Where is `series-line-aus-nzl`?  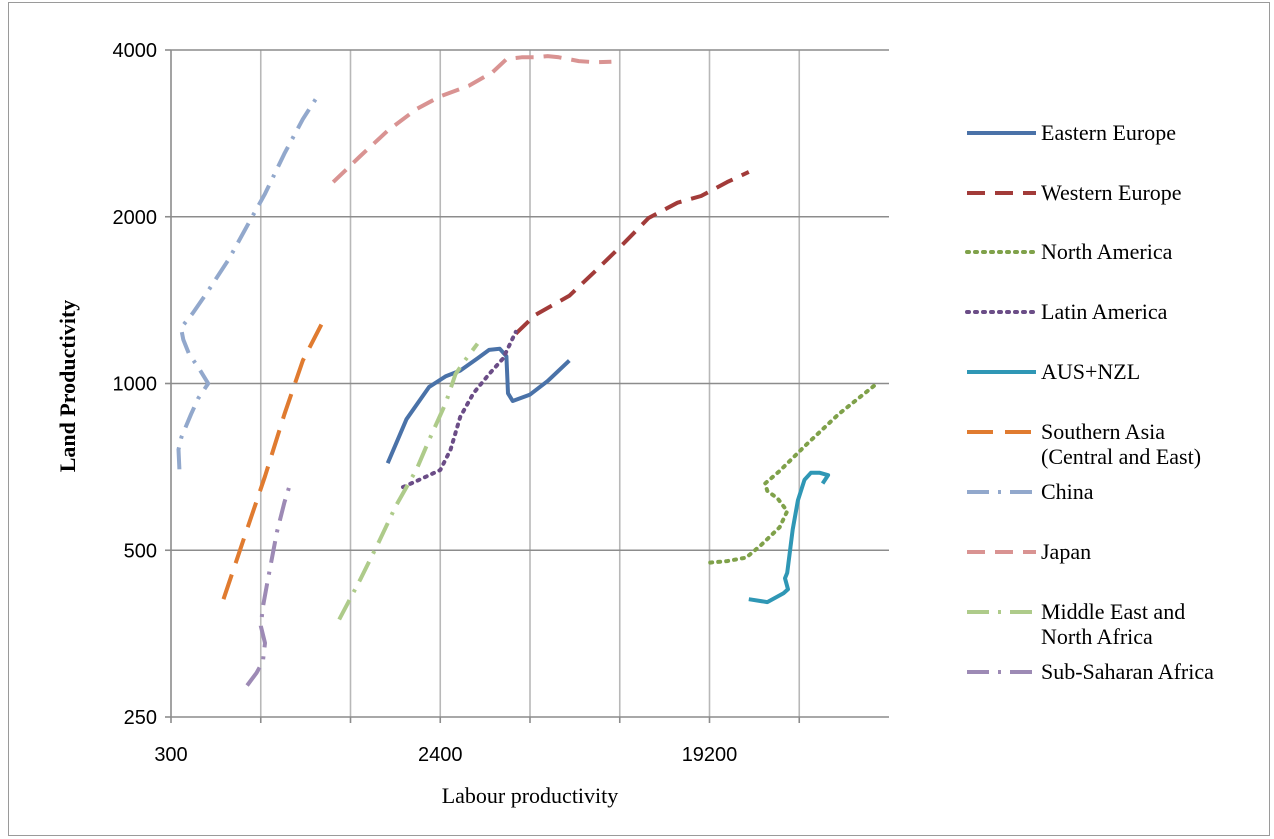
series-line-aus-nzl is located at coordinates (789, 537).